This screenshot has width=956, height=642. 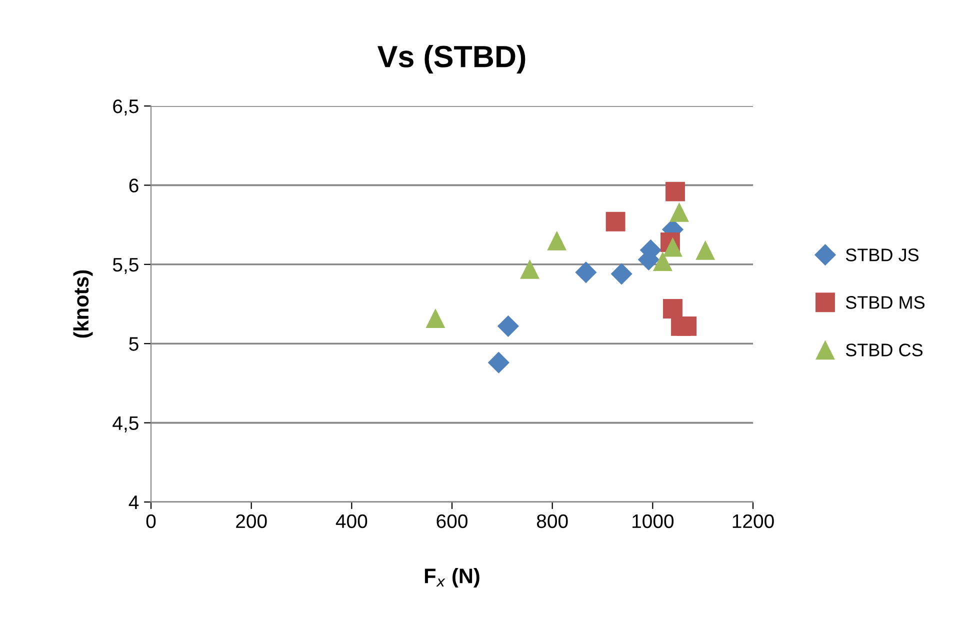 I want to click on x-tick-label: 200, so click(x=251, y=521).